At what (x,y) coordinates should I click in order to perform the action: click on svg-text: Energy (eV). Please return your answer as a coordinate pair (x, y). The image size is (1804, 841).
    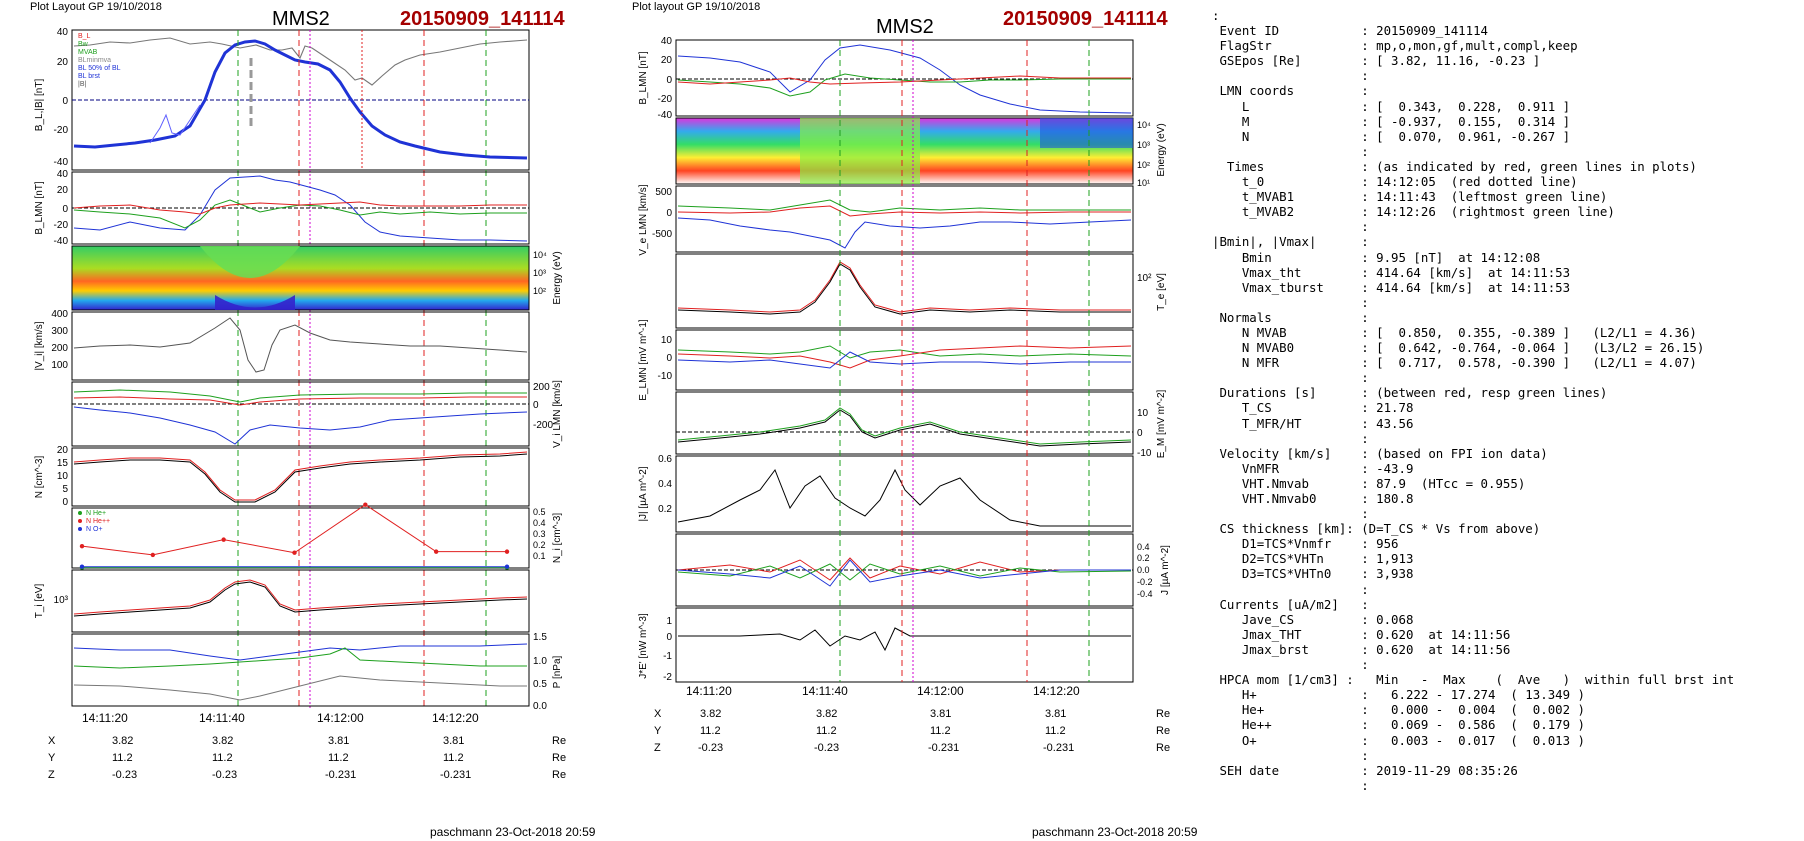
    Looking at the image, I should click on (557, 277).